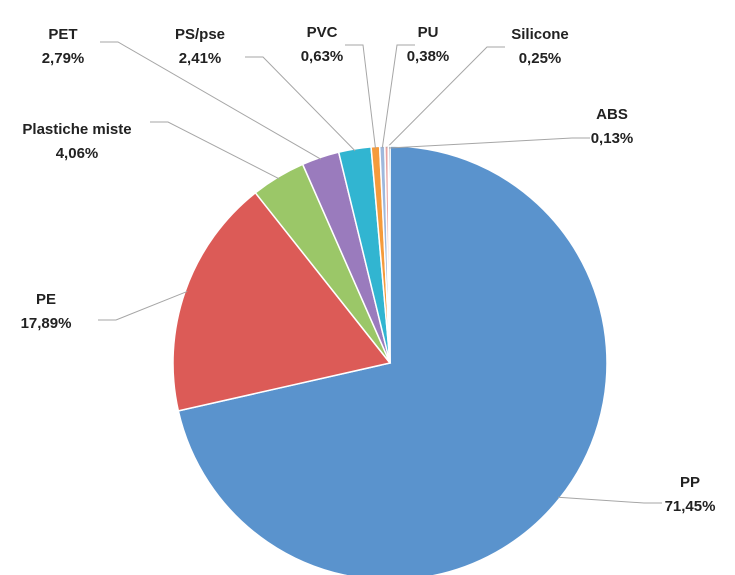 This screenshot has width=735, height=575. I want to click on slice-label: Plastiche miste, so click(76, 129).